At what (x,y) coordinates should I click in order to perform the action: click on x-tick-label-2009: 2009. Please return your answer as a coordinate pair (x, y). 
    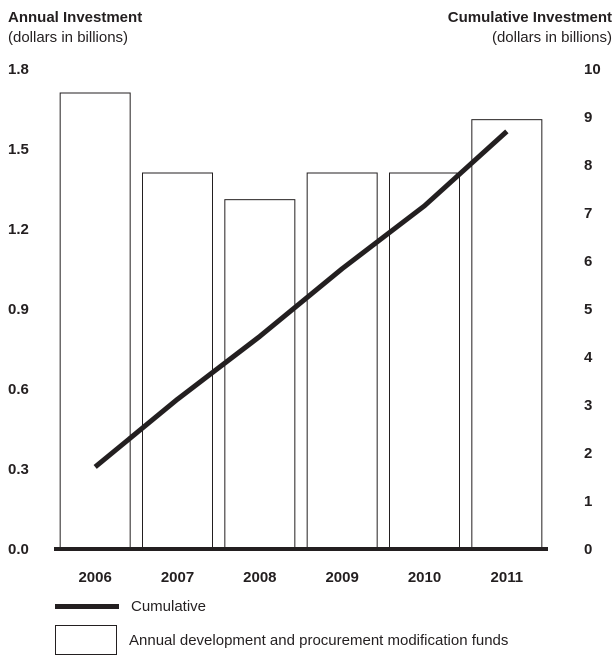
    Looking at the image, I should click on (341, 577).